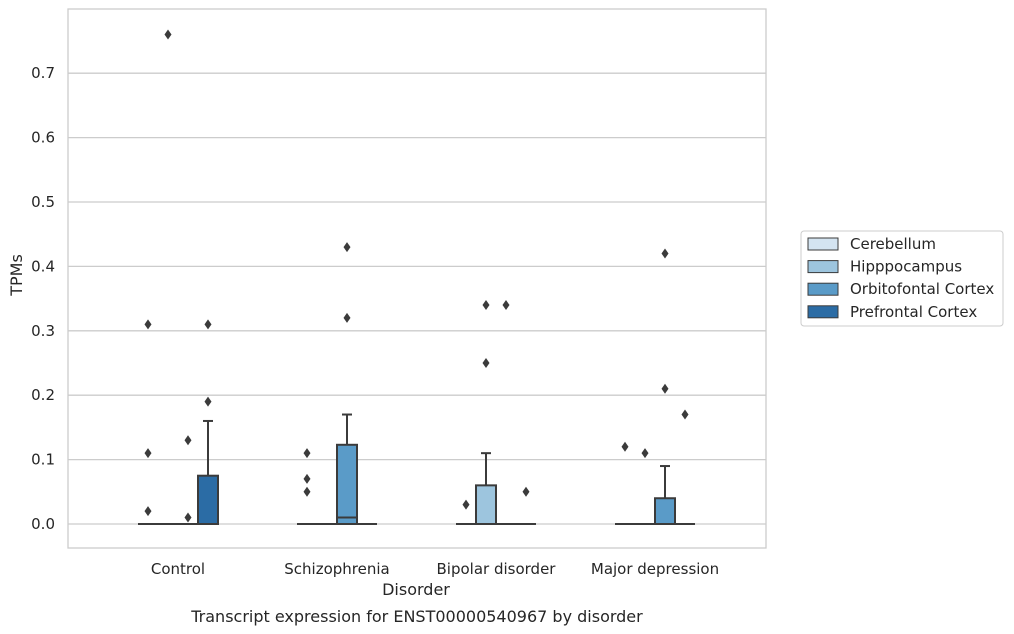 This screenshot has height=634, width=1014. I want to click on y-tick-label: 0.5, so click(43, 202).